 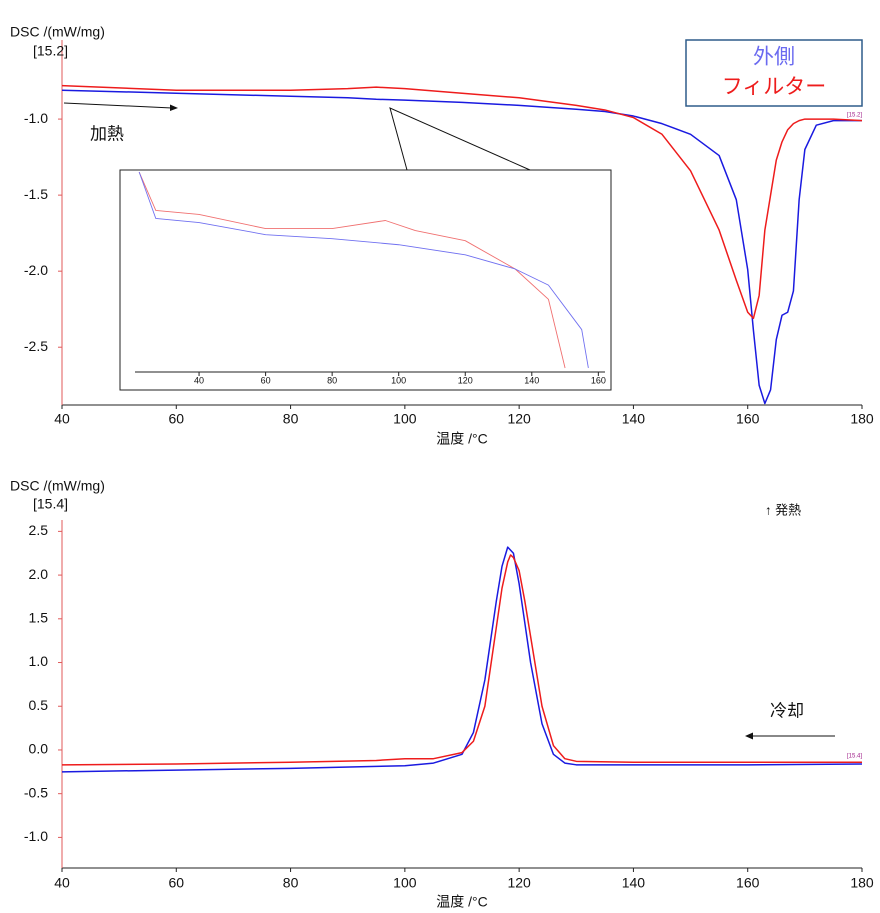 I want to click on legend-box, so click(x=774, y=73).